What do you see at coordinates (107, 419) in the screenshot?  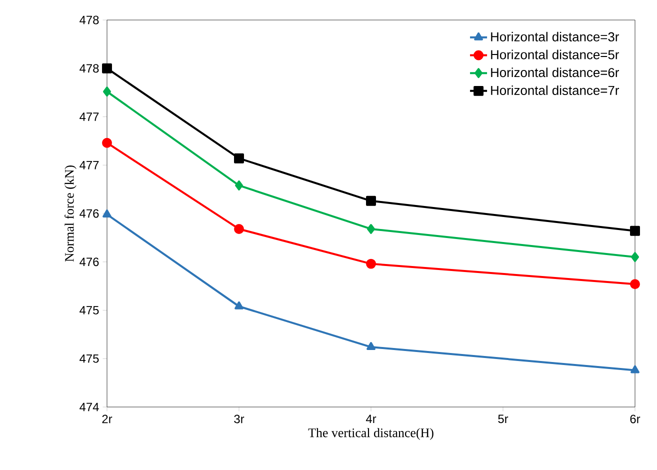 I see `x-tick-label: 2r` at bounding box center [107, 419].